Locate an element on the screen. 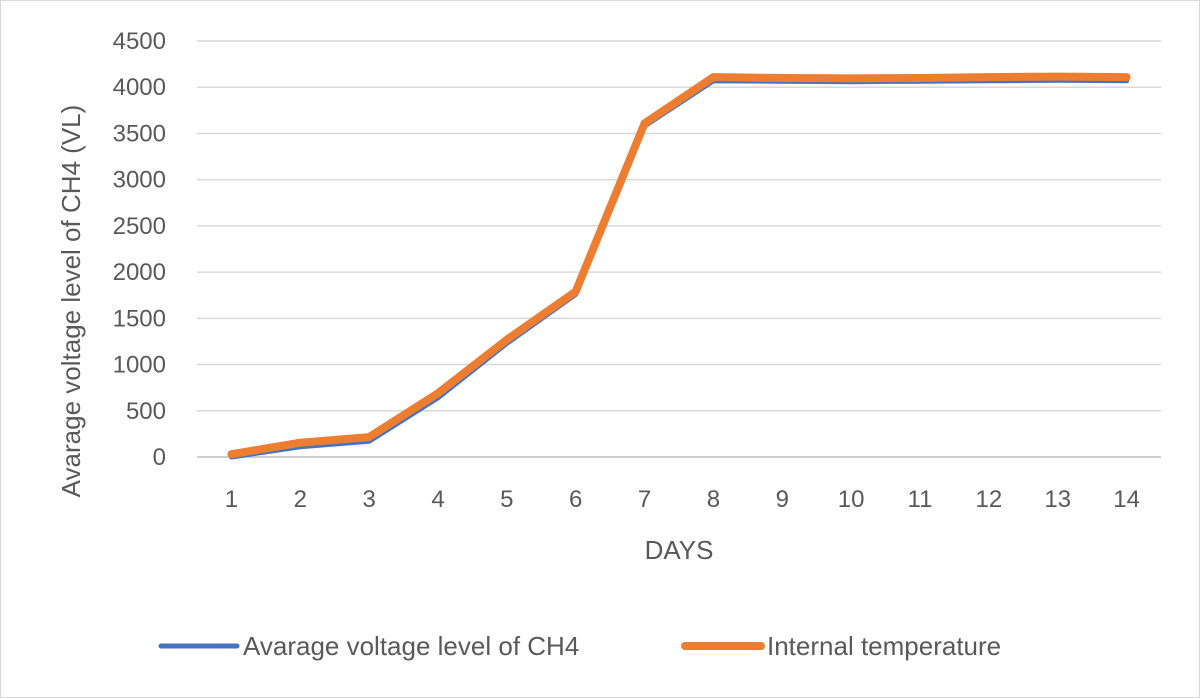 The width and height of the screenshot is (1200, 699). x-tick-label: 10 is located at coordinates (851, 499).